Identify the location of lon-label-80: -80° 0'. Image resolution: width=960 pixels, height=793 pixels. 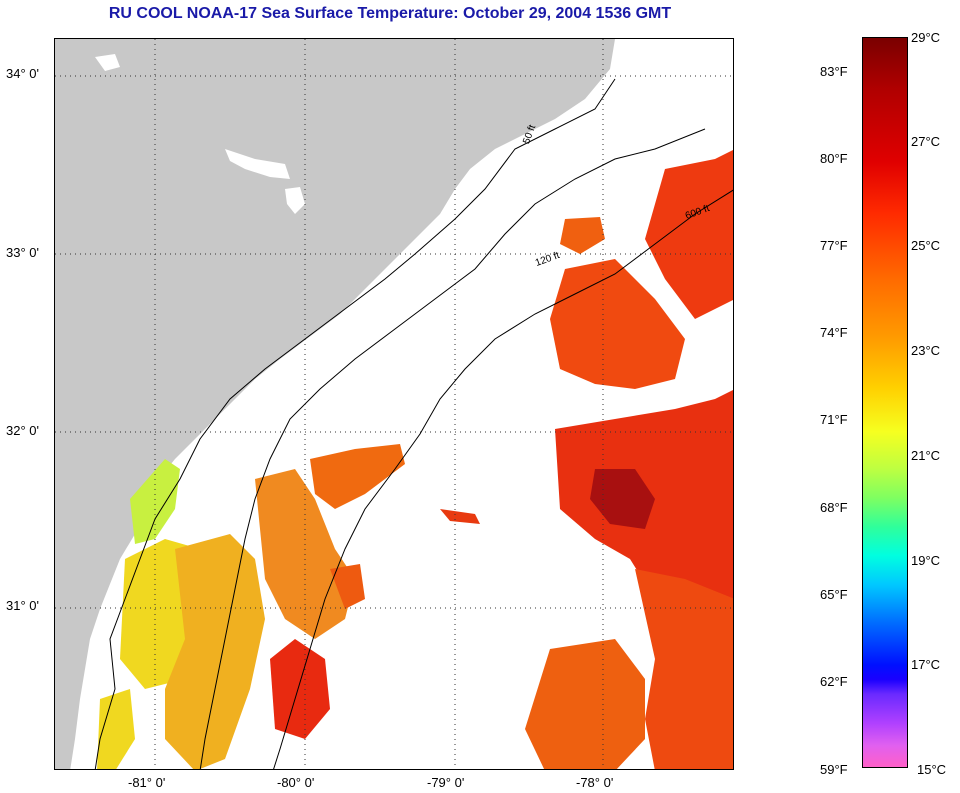
(296, 782).